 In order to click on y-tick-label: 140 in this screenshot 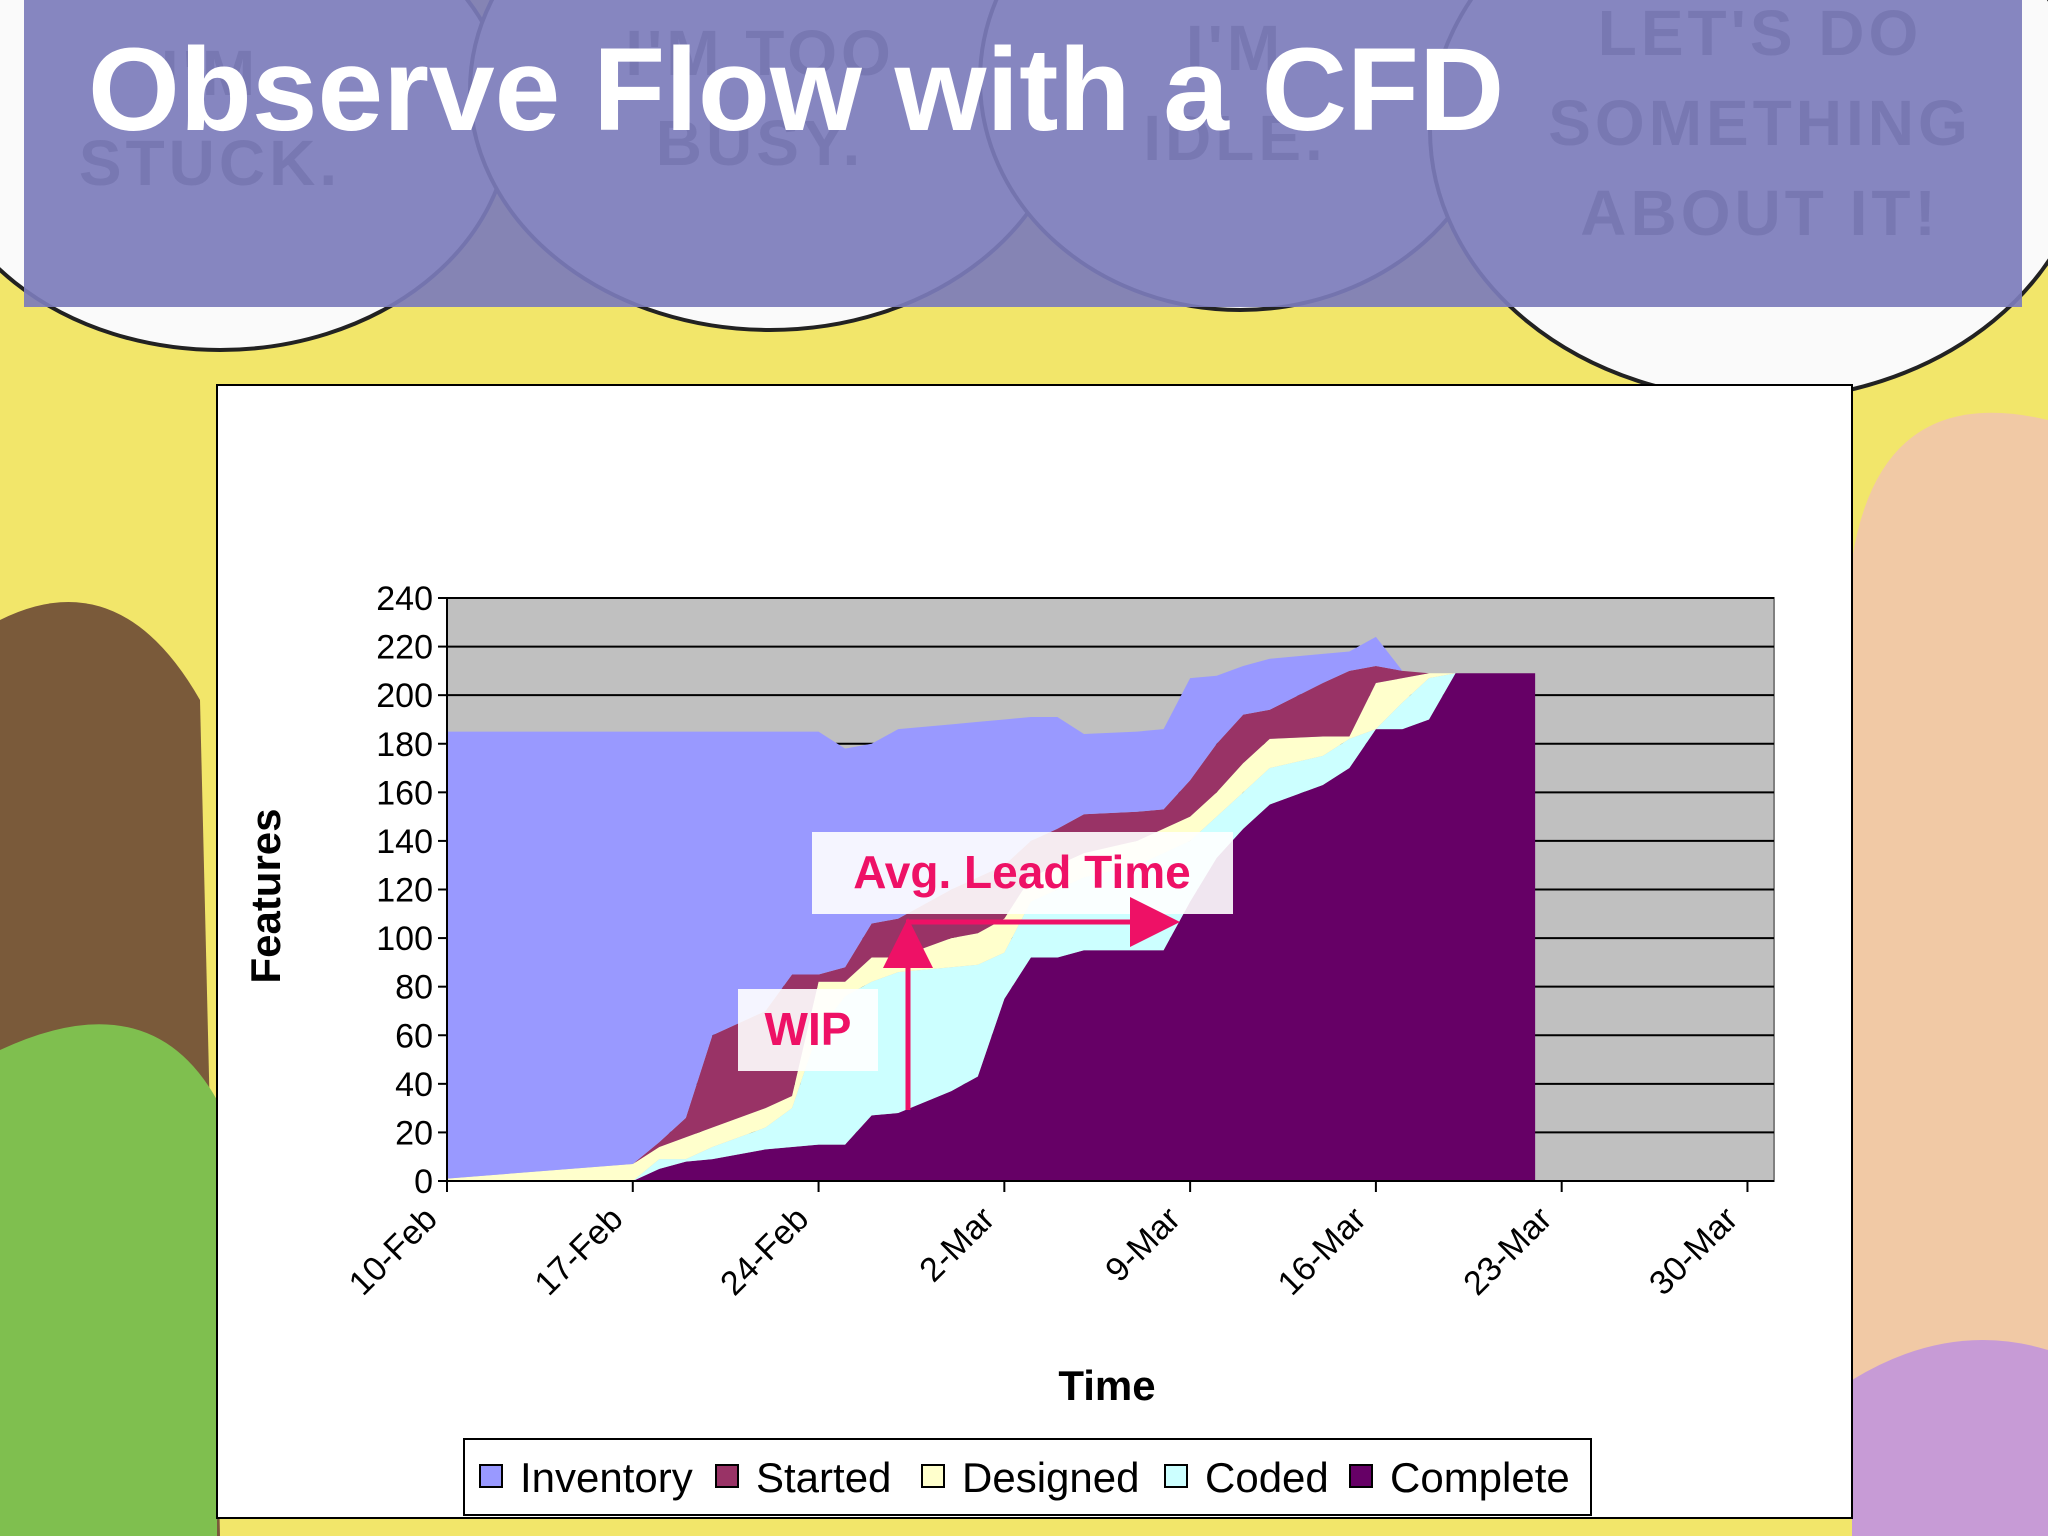, I will do `click(404, 842)`.